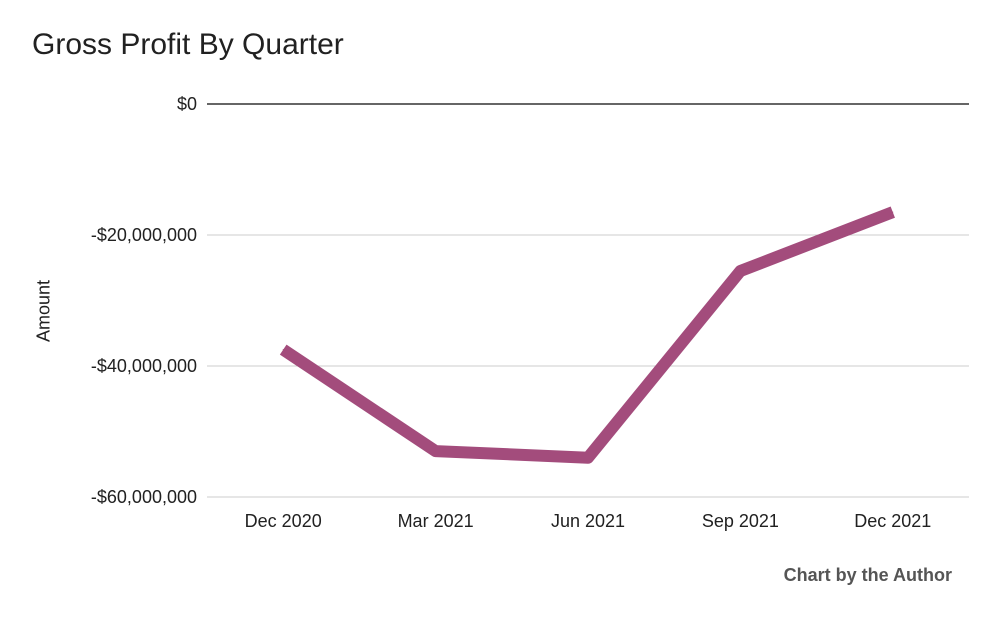 The image size is (1000, 618). I want to click on x-tick-label: Dec 2021, so click(892, 521).